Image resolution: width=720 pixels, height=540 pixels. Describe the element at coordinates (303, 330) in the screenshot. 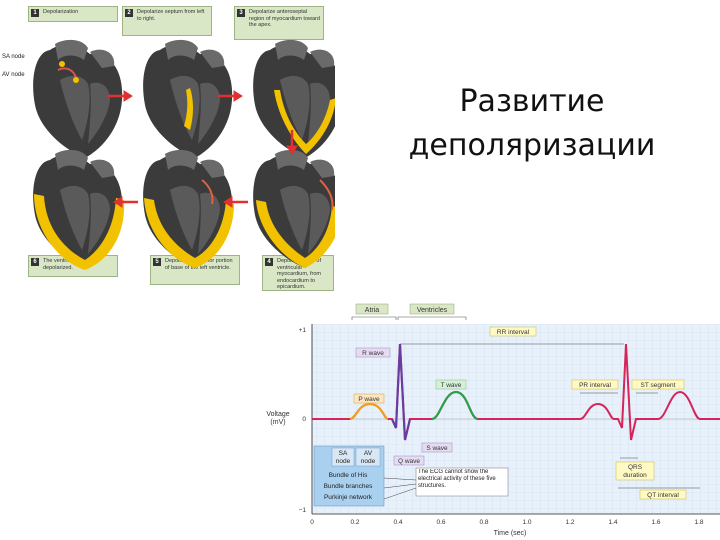

I see `y-tick-plus-1: +1` at that location.